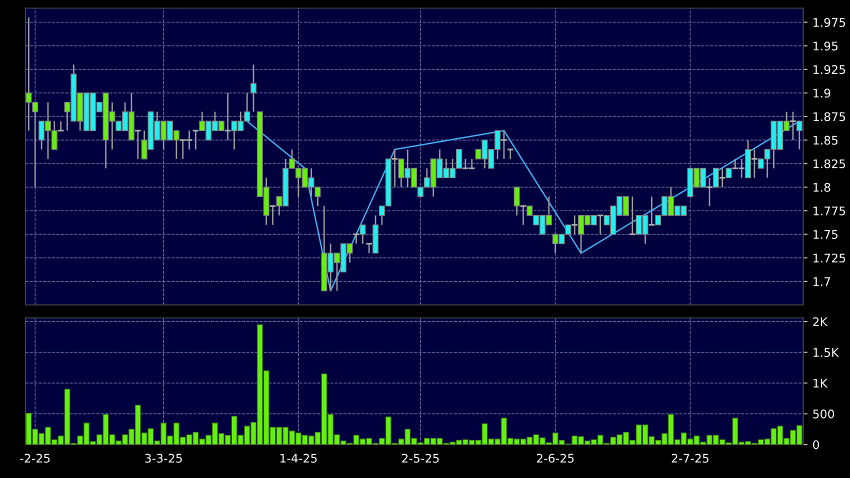 The height and width of the screenshot is (478, 850). I want to click on y-tick-label: 1.7, so click(822, 281).